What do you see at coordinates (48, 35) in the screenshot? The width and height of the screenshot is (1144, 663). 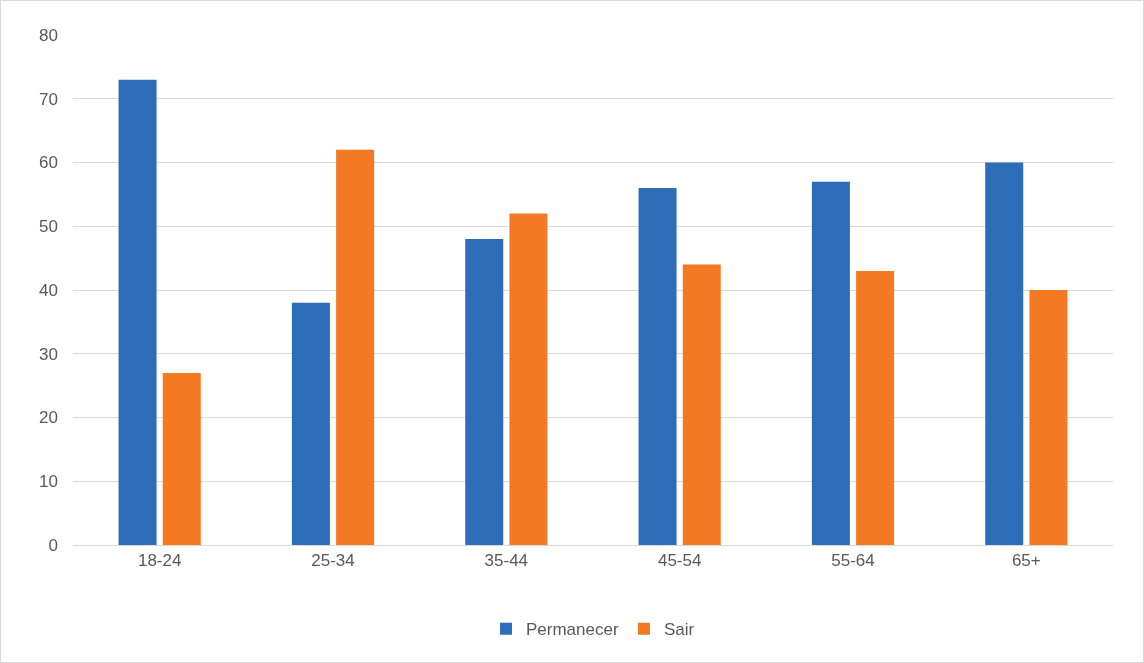 I see `y-tick-label: 80` at bounding box center [48, 35].